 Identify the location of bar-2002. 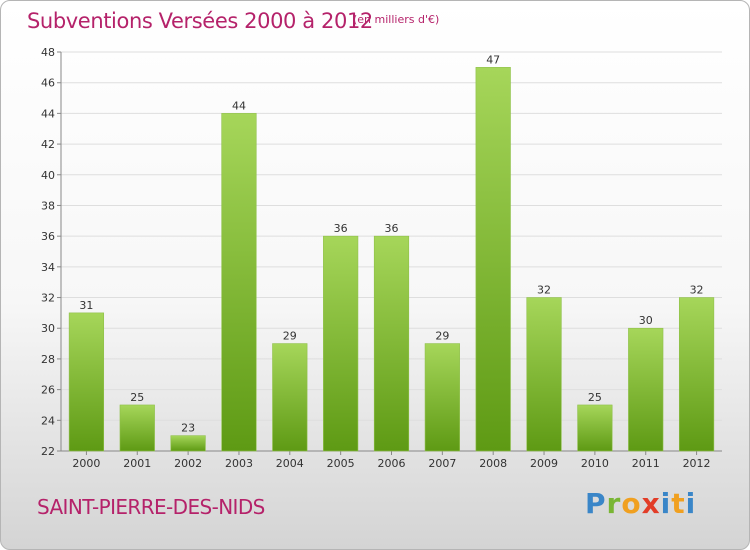
(188, 443).